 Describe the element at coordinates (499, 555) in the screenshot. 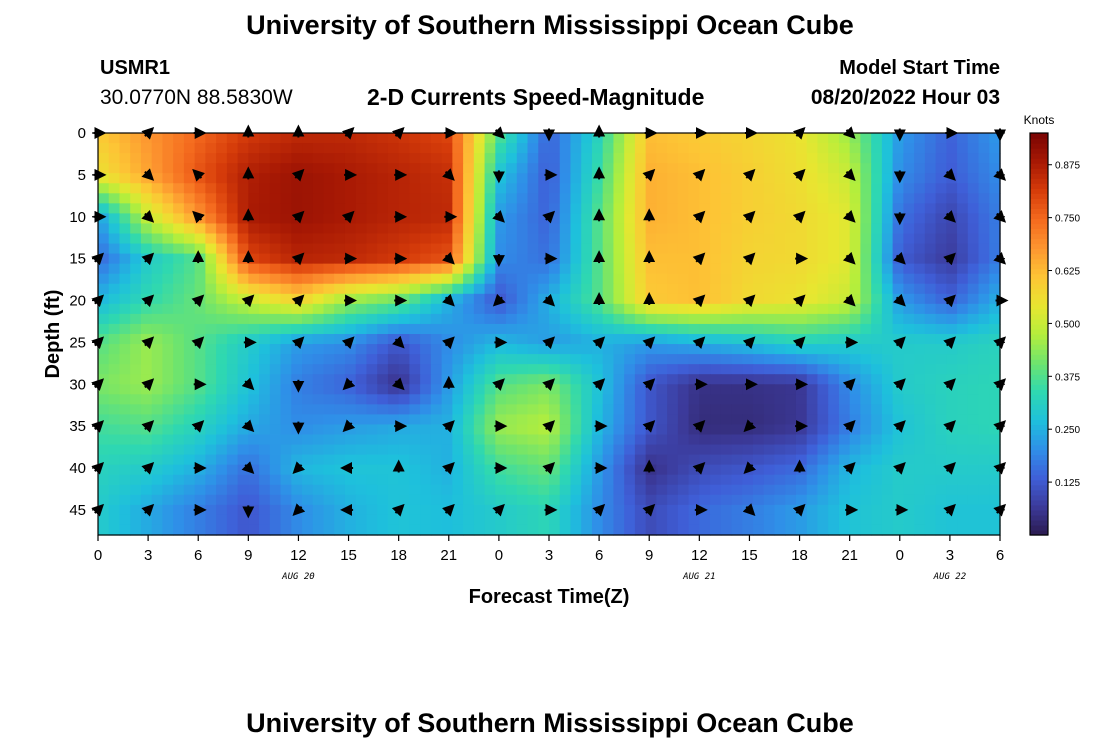

I see `x-tick-label: 0` at that location.